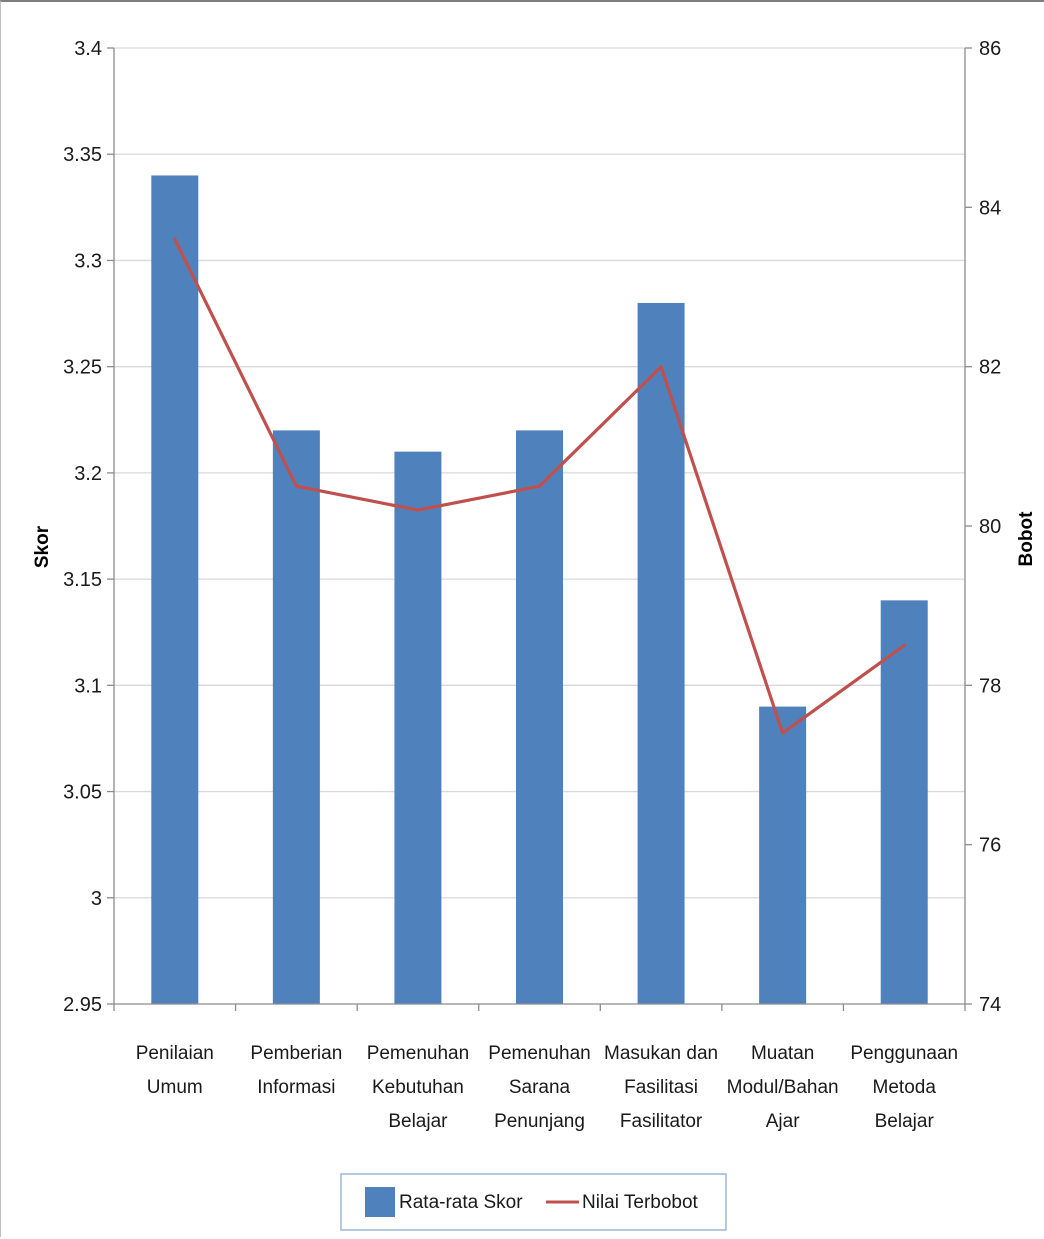 The height and width of the screenshot is (1239, 1044). I want to click on category-label: Penggunaan Metoda Belajar, so click(904, 1087).